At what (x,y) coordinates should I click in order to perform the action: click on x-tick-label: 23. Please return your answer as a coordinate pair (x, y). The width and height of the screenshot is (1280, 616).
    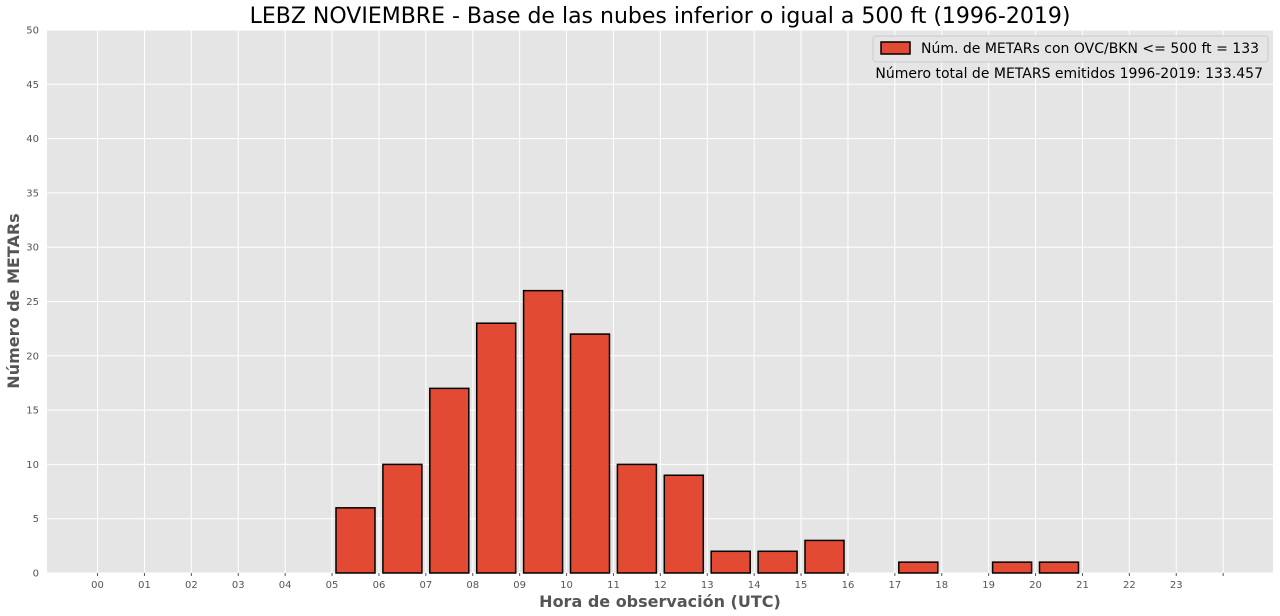
    Looking at the image, I should click on (1176, 585).